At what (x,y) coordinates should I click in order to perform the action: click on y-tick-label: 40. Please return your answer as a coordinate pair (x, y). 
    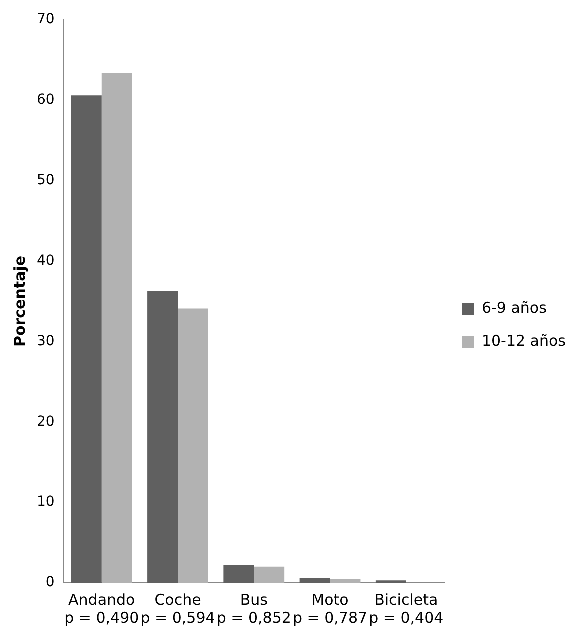
    Looking at the image, I should click on (45, 260).